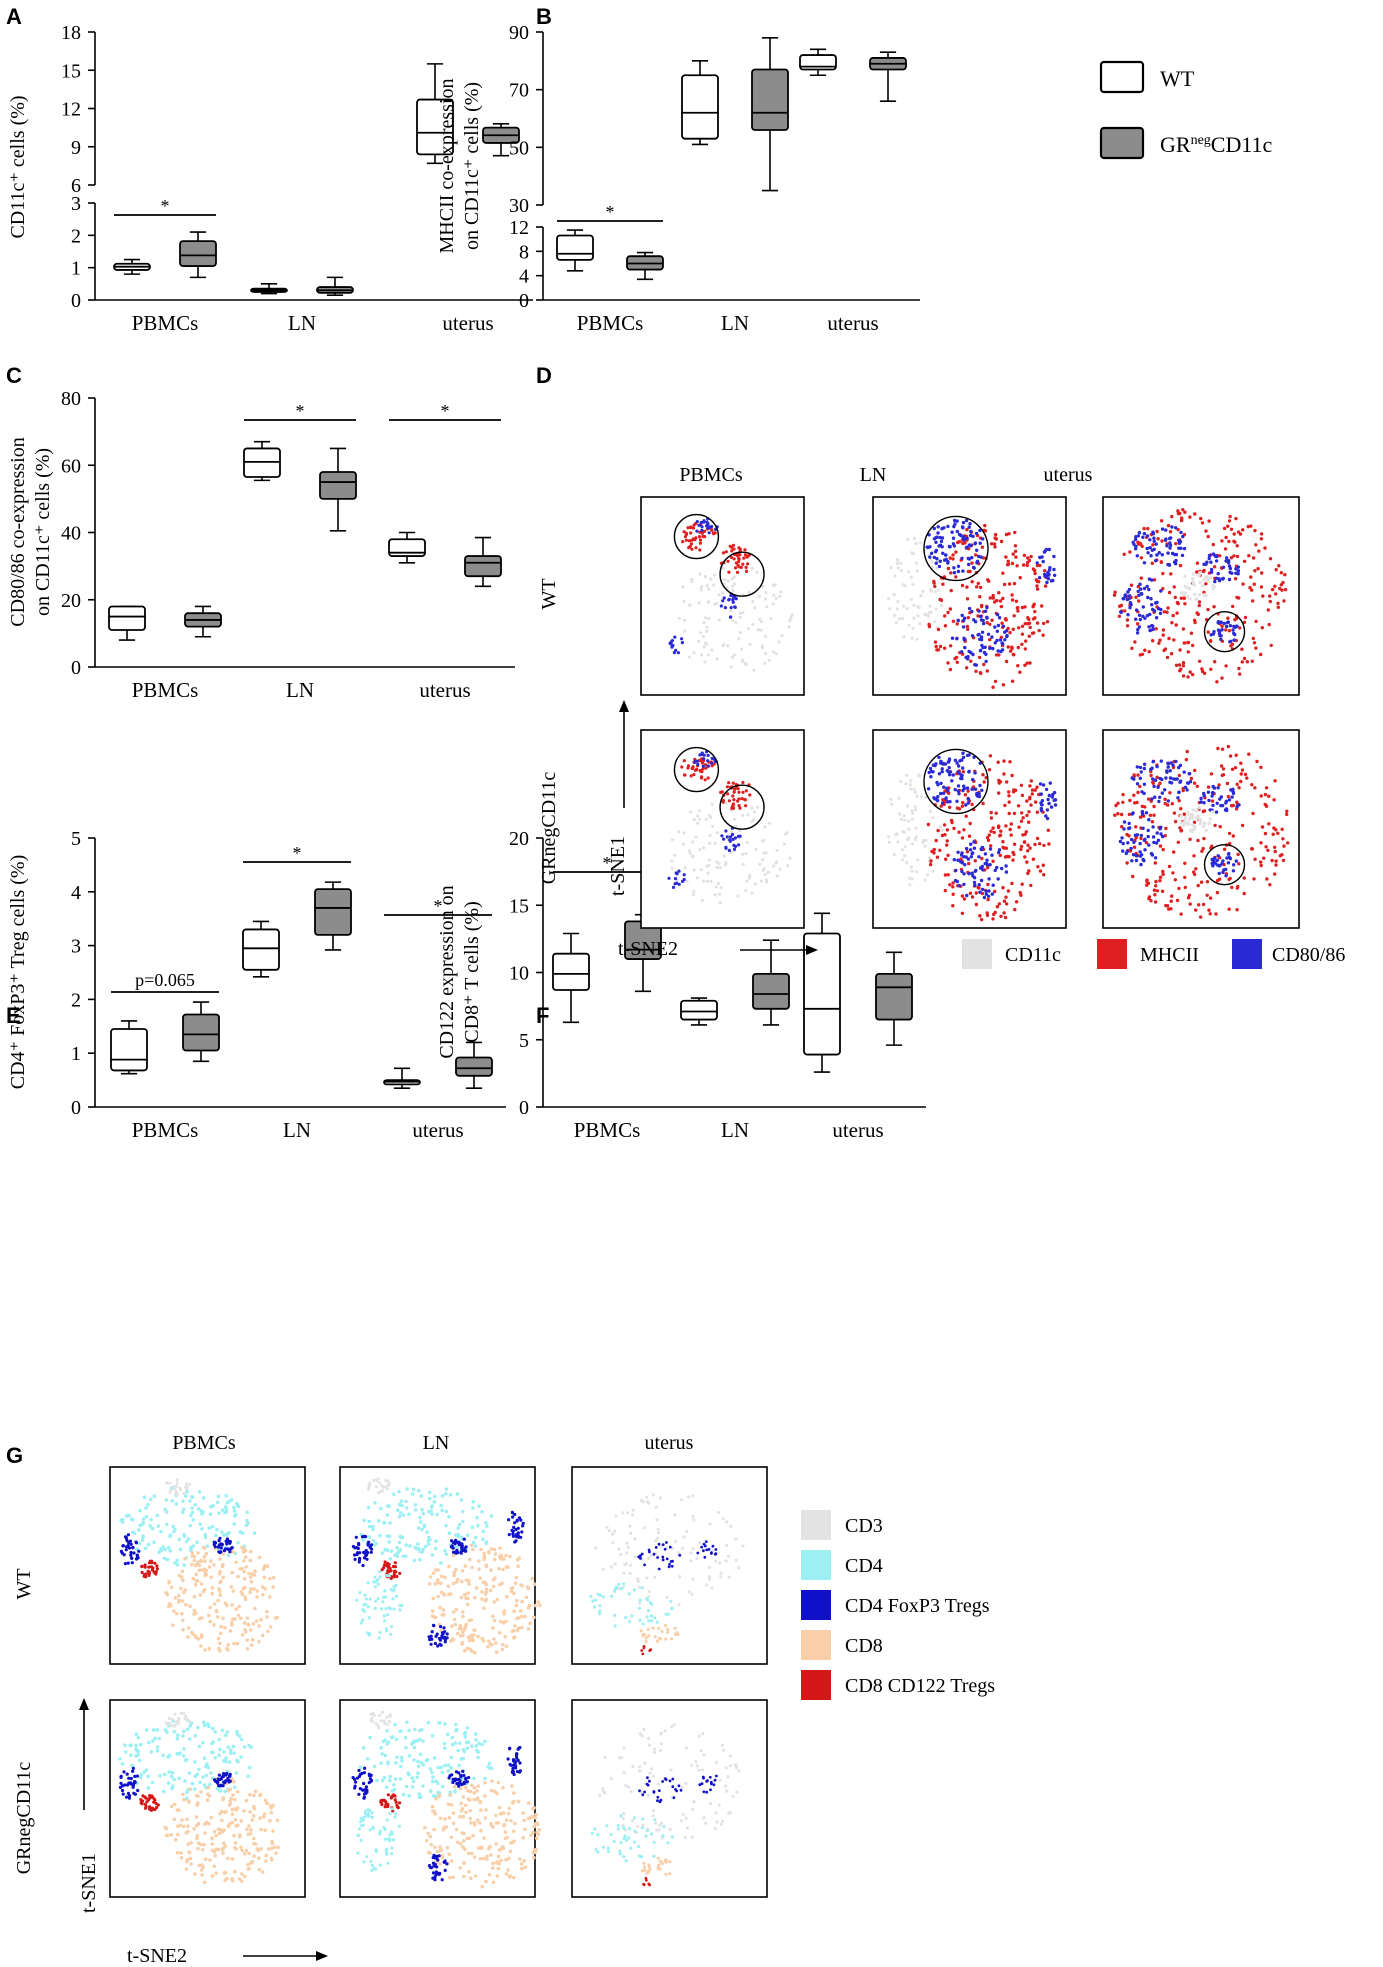  What do you see at coordinates (735, 1130) in the screenshot?
I see `chart-f-x-tick-label: LN` at bounding box center [735, 1130].